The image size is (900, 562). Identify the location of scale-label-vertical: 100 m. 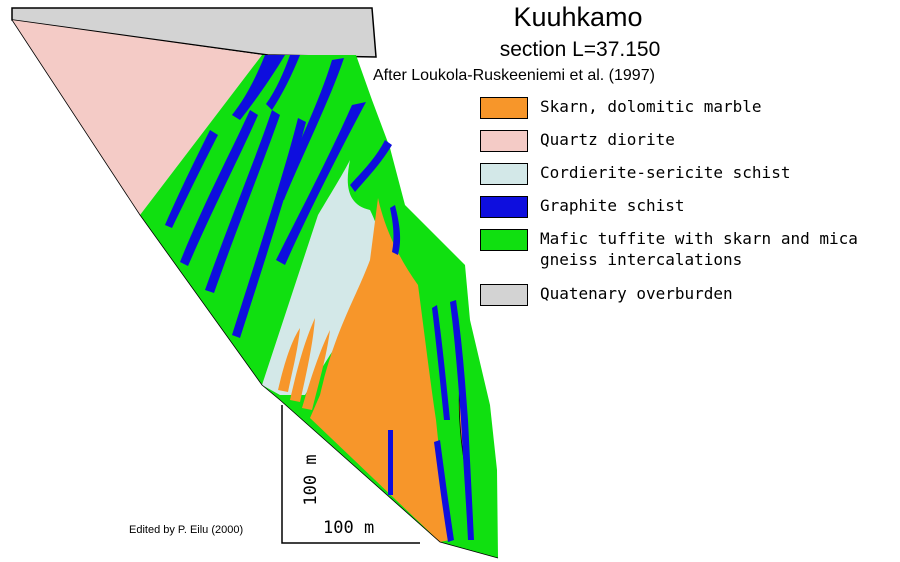
(311, 480).